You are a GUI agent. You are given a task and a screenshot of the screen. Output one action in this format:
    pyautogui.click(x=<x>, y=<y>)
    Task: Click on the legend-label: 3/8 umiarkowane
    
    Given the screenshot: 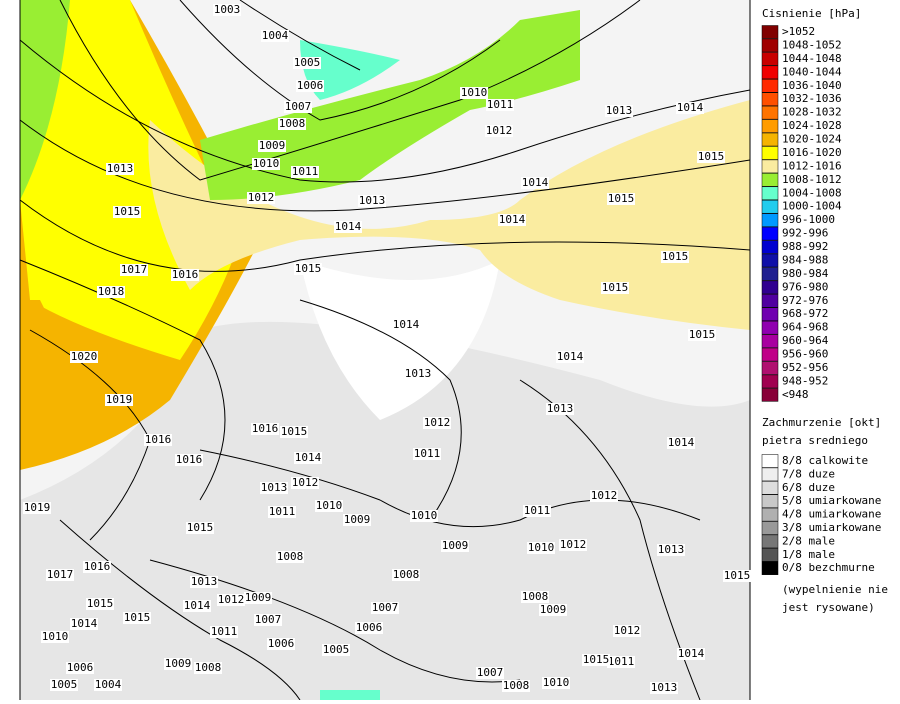 What is the action you would take?
    pyautogui.click(x=831, y=527)
    